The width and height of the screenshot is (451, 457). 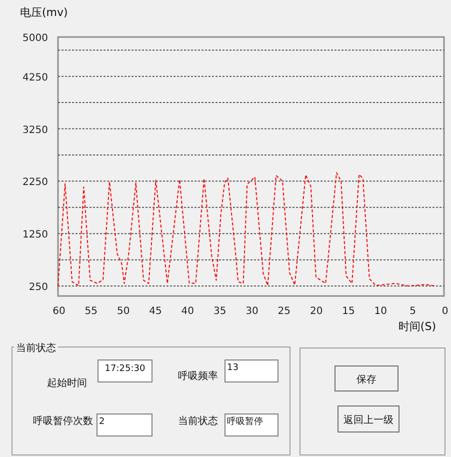 I want to click on x-tick-label: 45, so click(x=155, y=311).